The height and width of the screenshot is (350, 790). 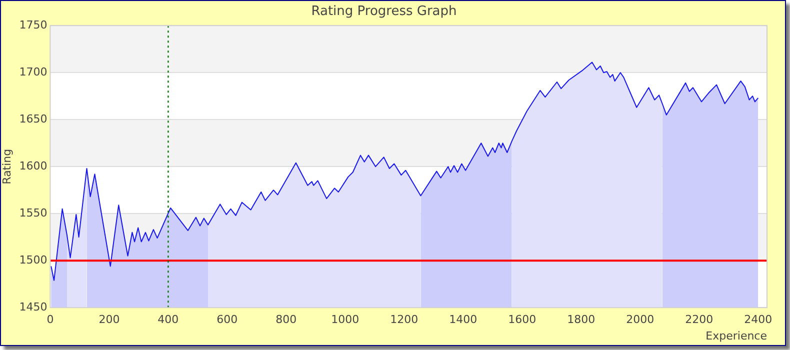 I want to click on y-tick-label: 1550, so click(x=33, y=213).